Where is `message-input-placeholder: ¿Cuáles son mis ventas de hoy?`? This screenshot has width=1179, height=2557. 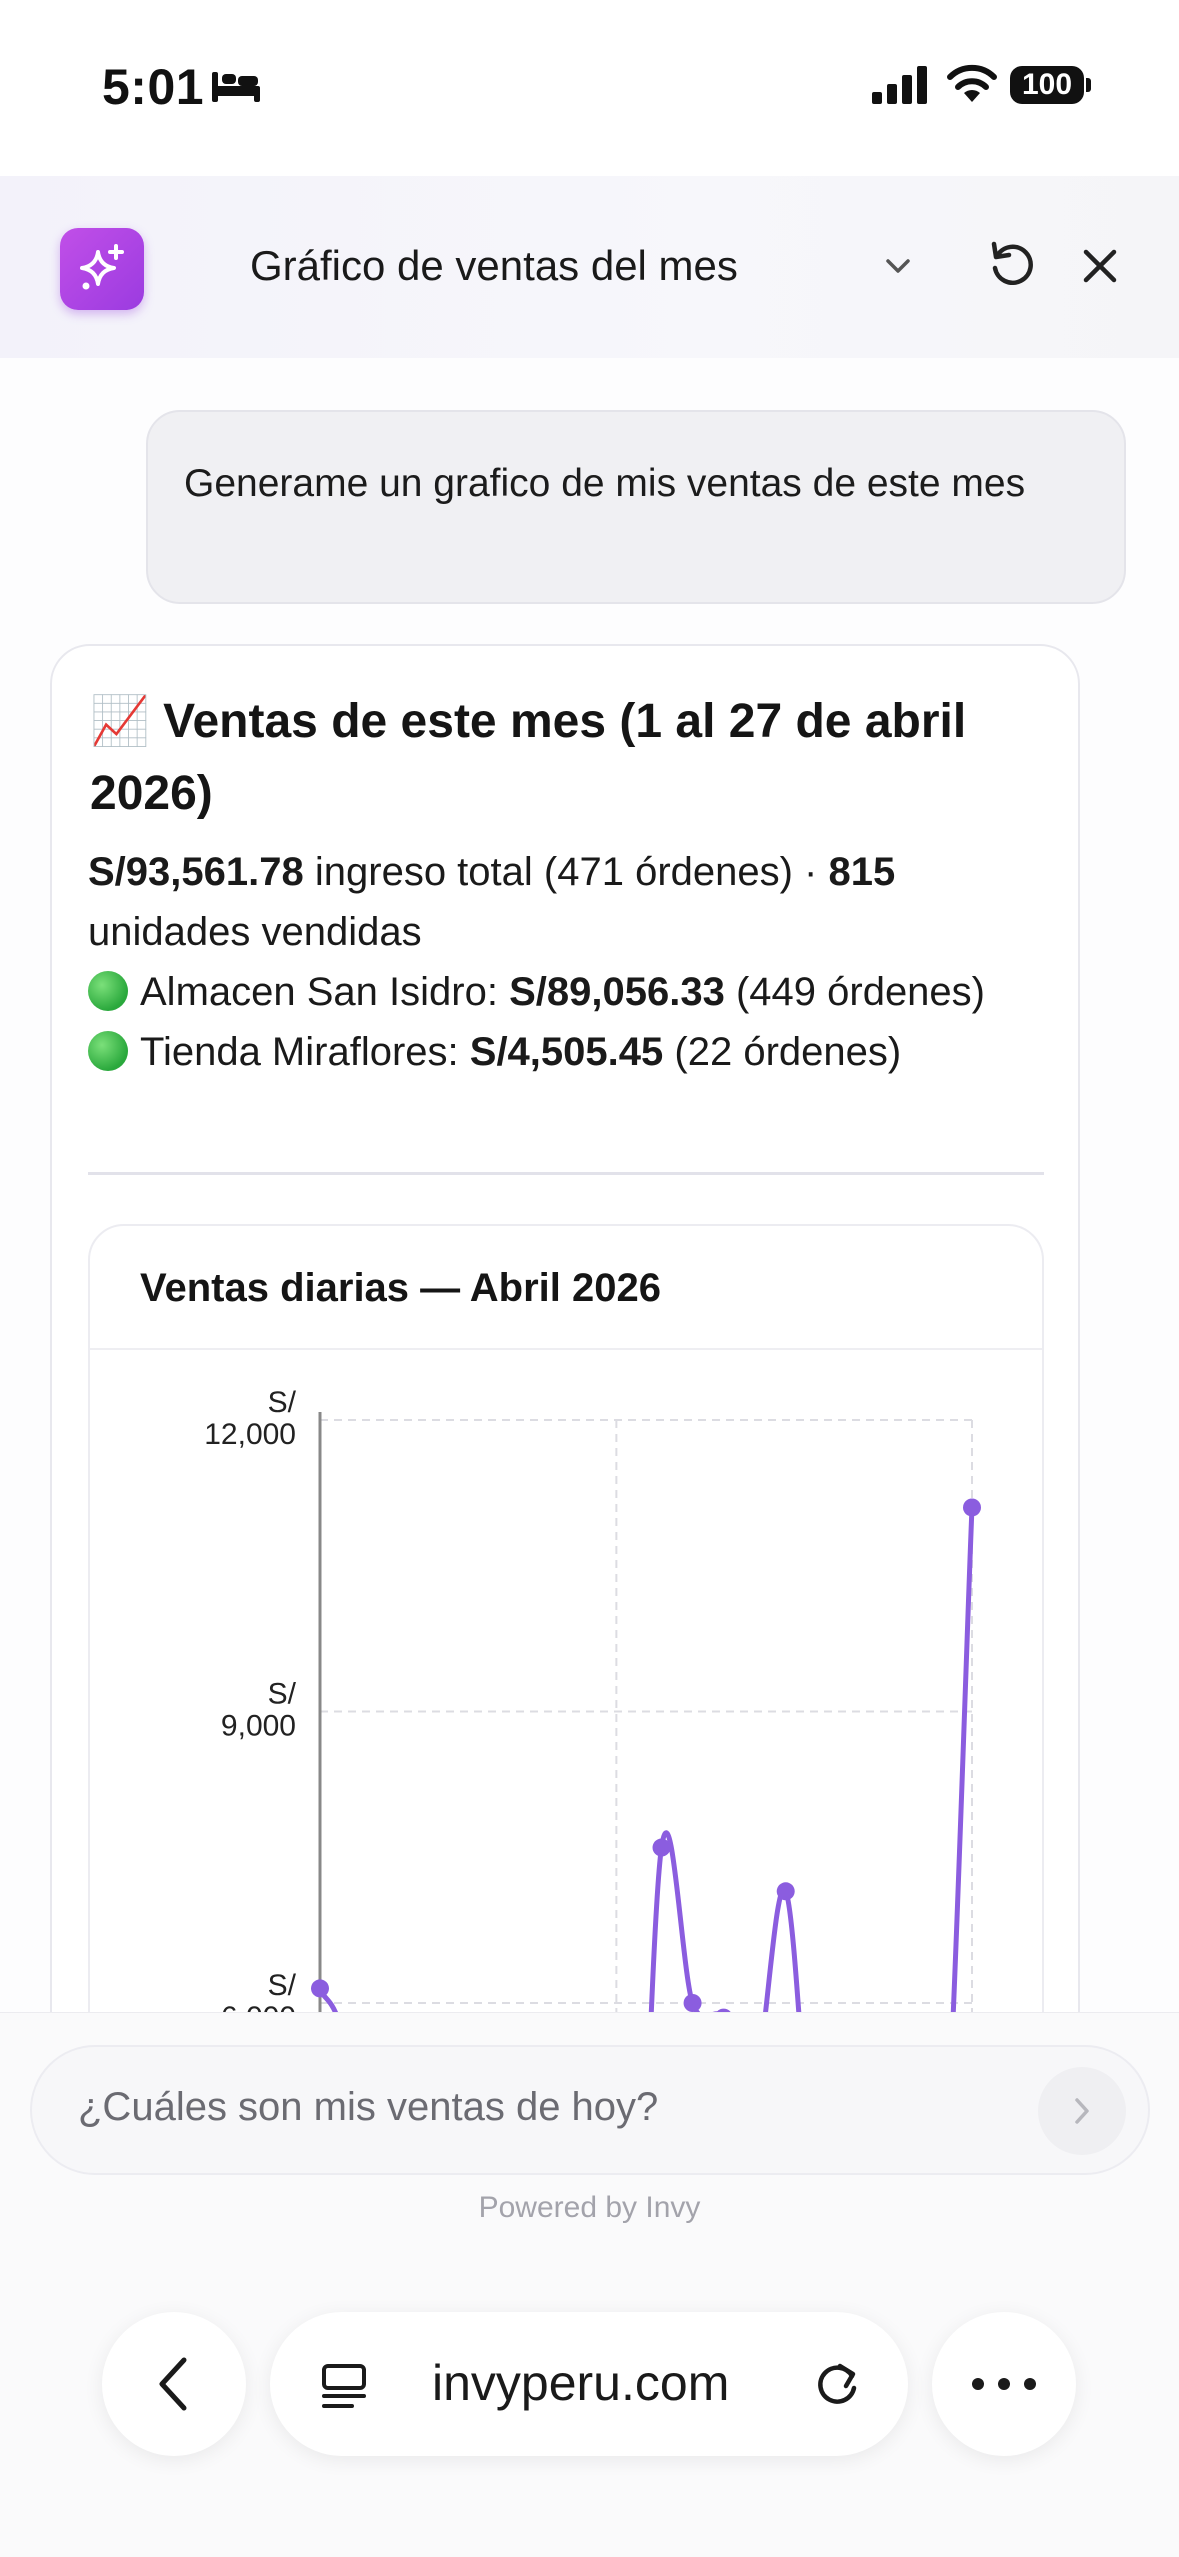 message-input-placeholder: ¿Cuáles son mis ventas de hoy? is located at coordinates (368, 2107).